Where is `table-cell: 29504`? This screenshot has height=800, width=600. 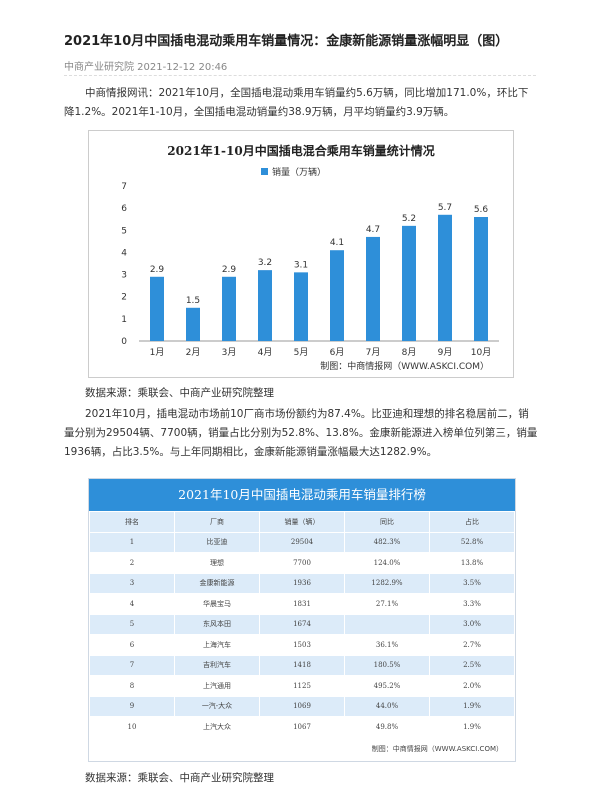
table-cell: 29504 is located at coordinates (302, 542).